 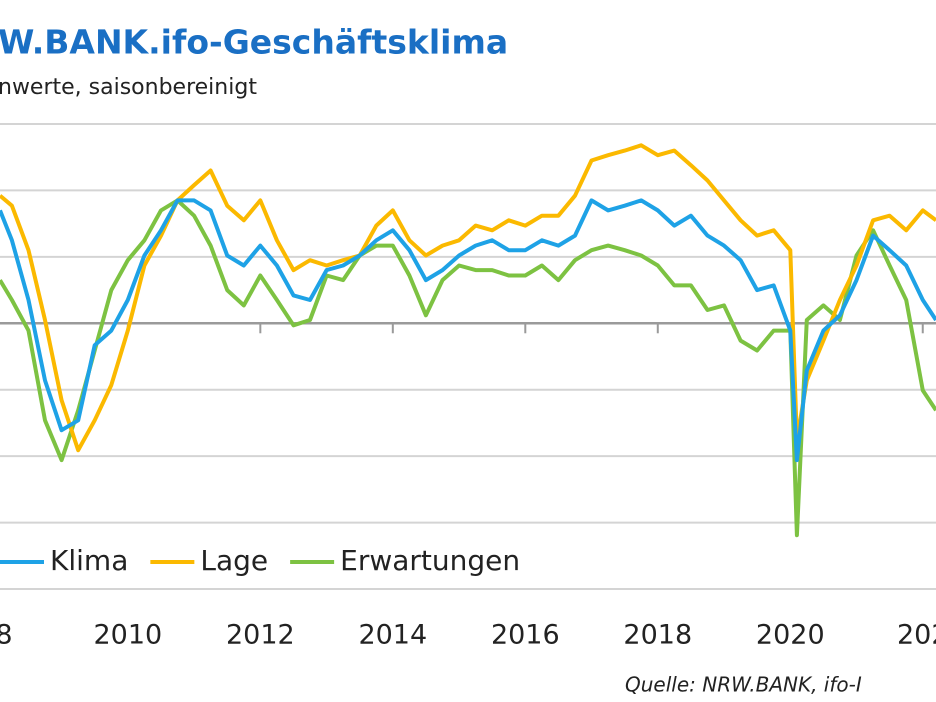 I want to click on source-note: Quelle: NRW.BANK, ifo-I, so click(x=743, y=685).